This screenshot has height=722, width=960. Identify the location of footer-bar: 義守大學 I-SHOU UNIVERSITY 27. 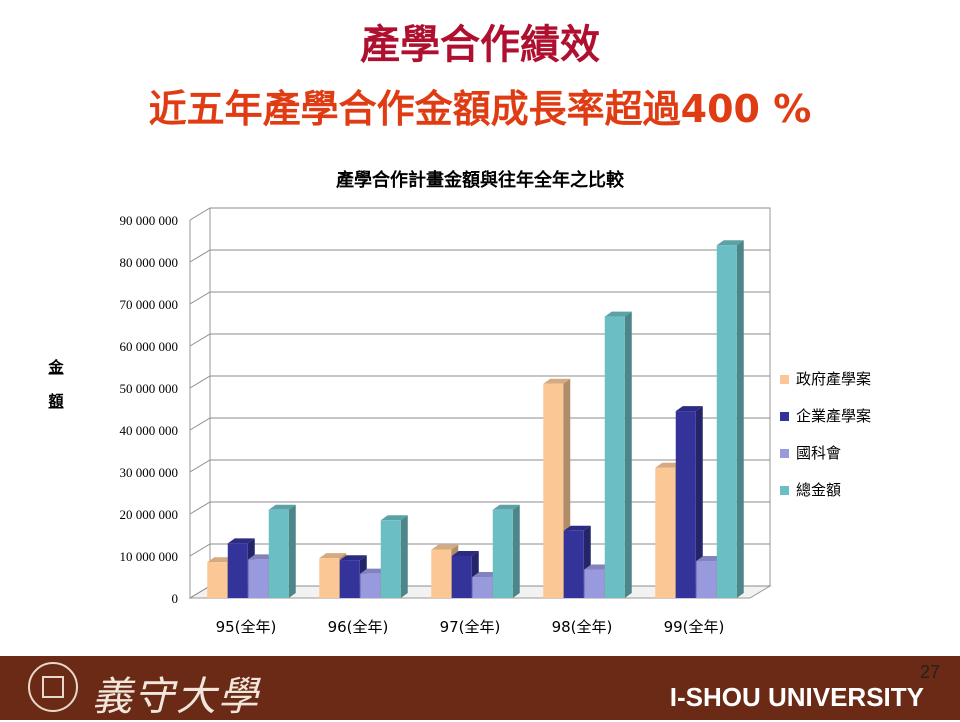
(480, 688).